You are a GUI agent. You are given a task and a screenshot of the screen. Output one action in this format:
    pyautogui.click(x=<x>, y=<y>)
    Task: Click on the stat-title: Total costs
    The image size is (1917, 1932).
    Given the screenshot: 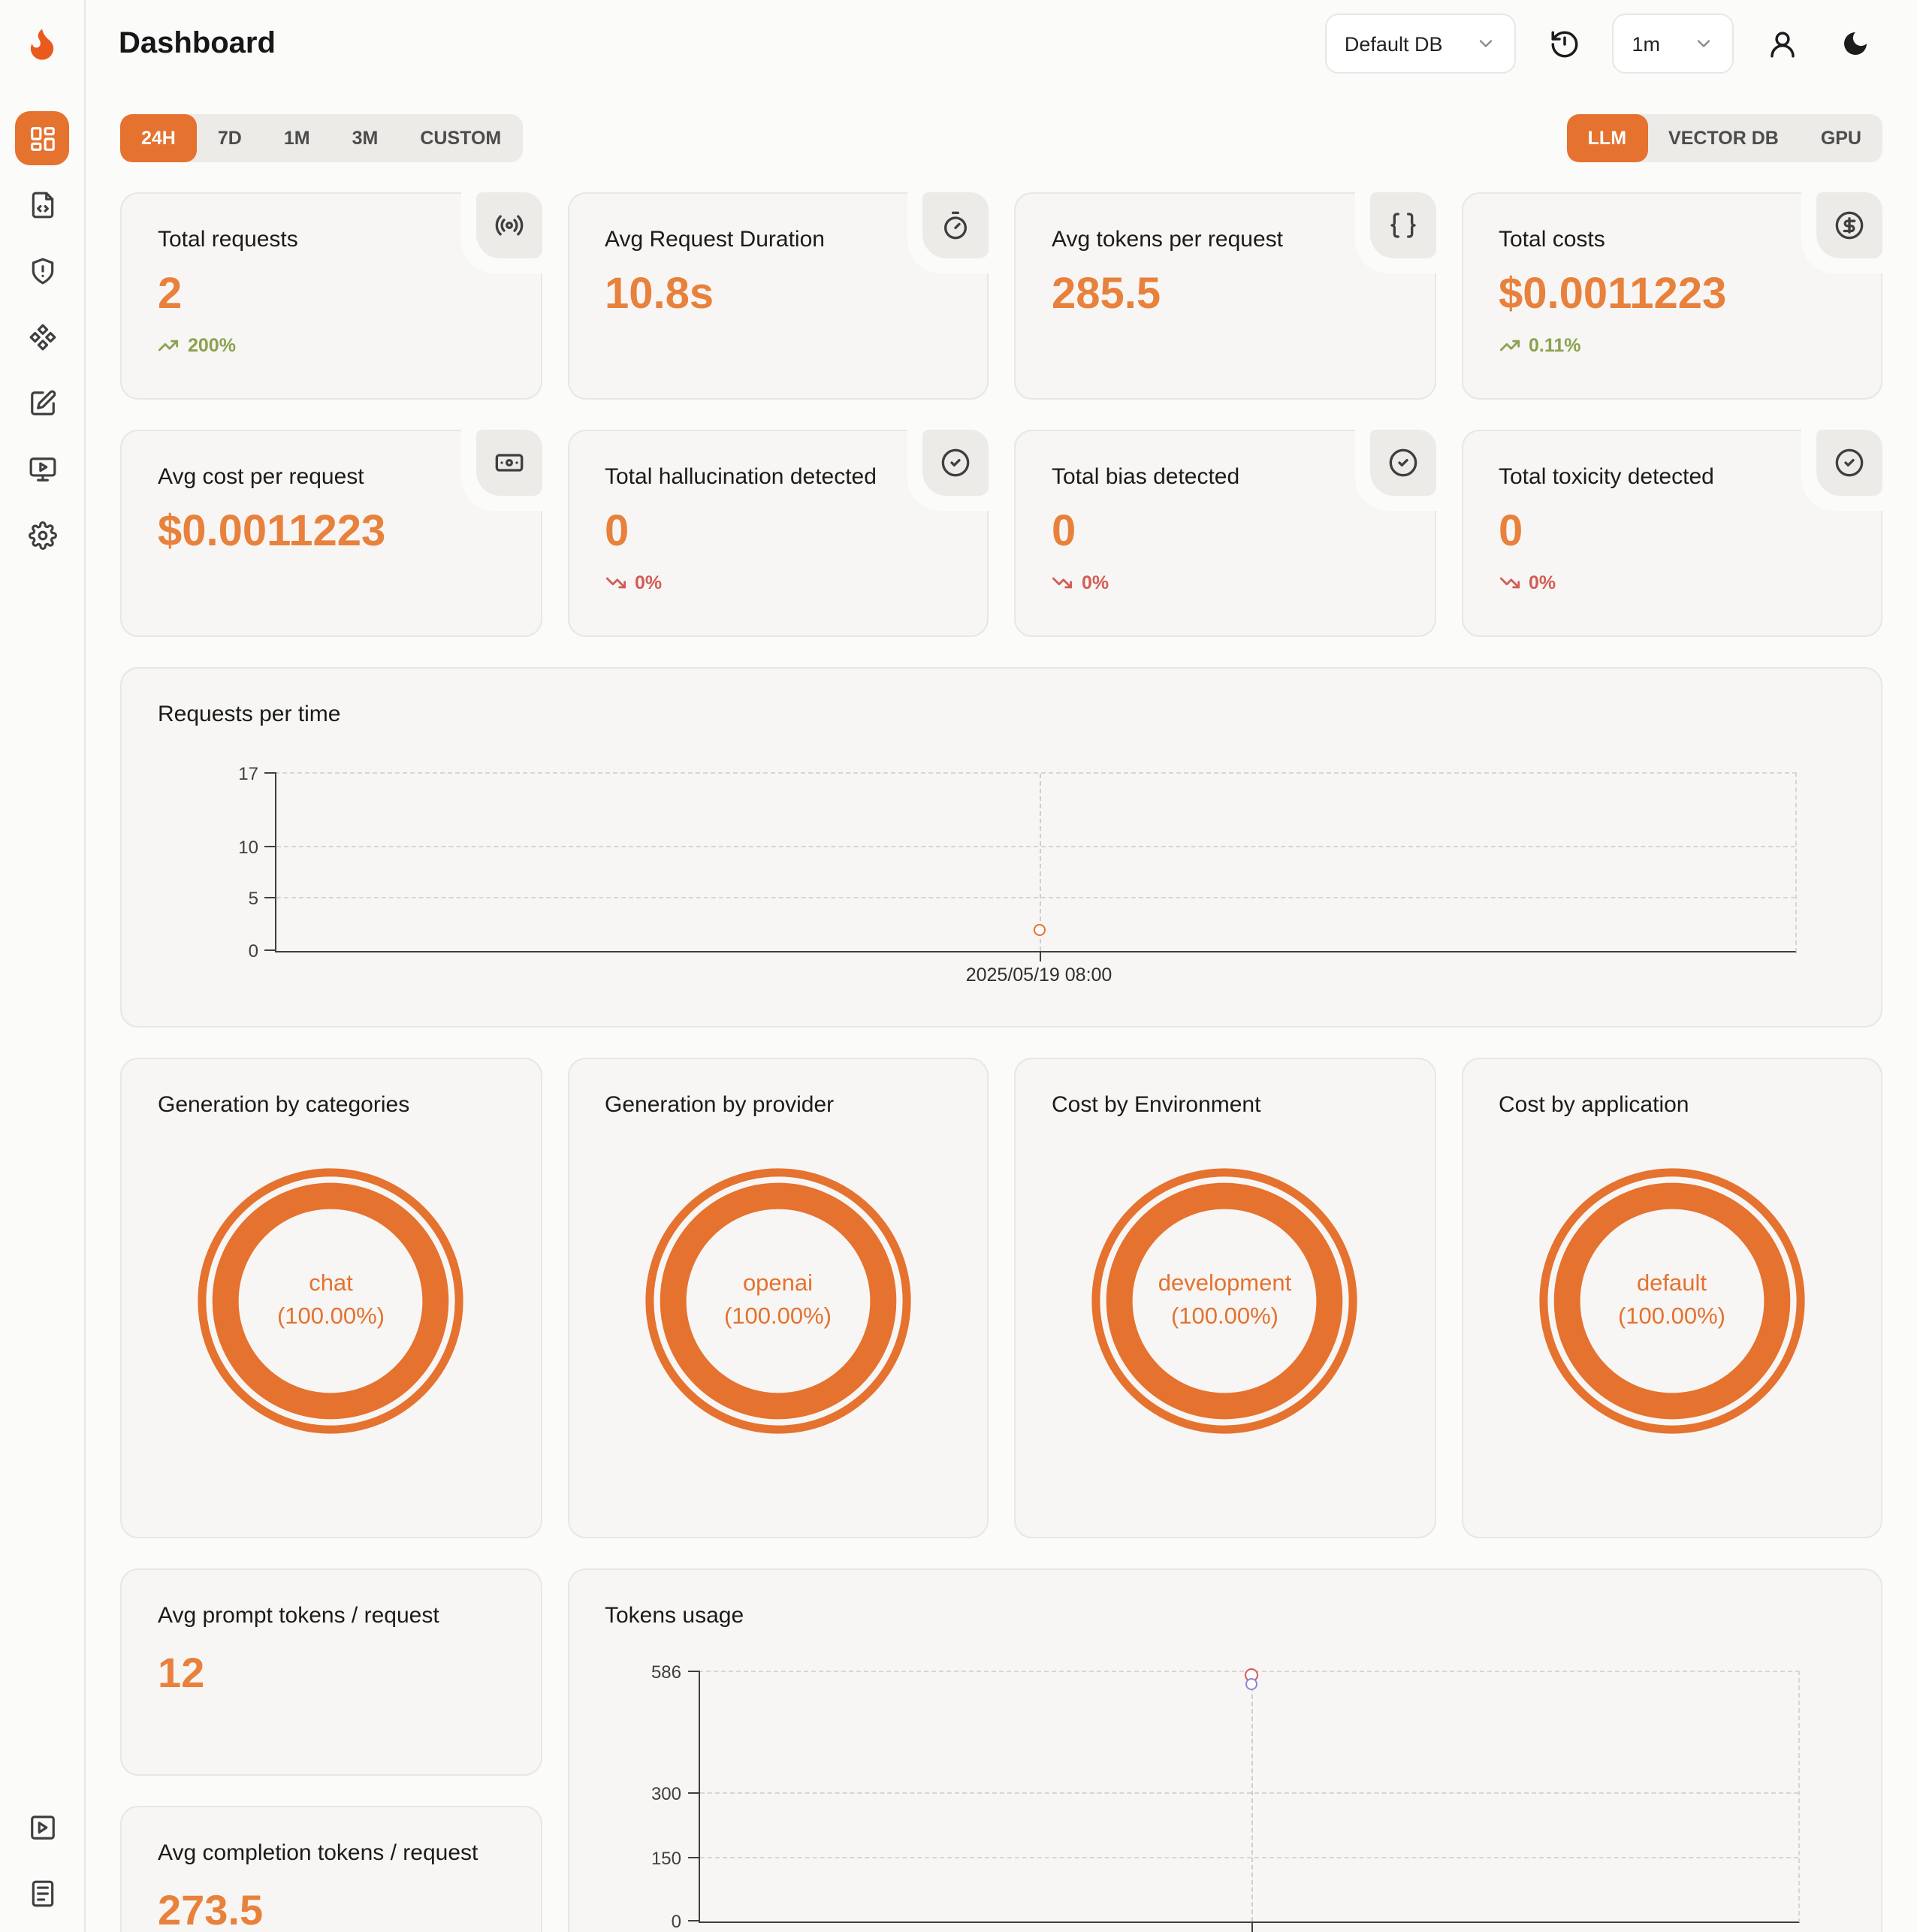 What is the action you would take?
    pyautogui.click(x=1552, y=239)
    